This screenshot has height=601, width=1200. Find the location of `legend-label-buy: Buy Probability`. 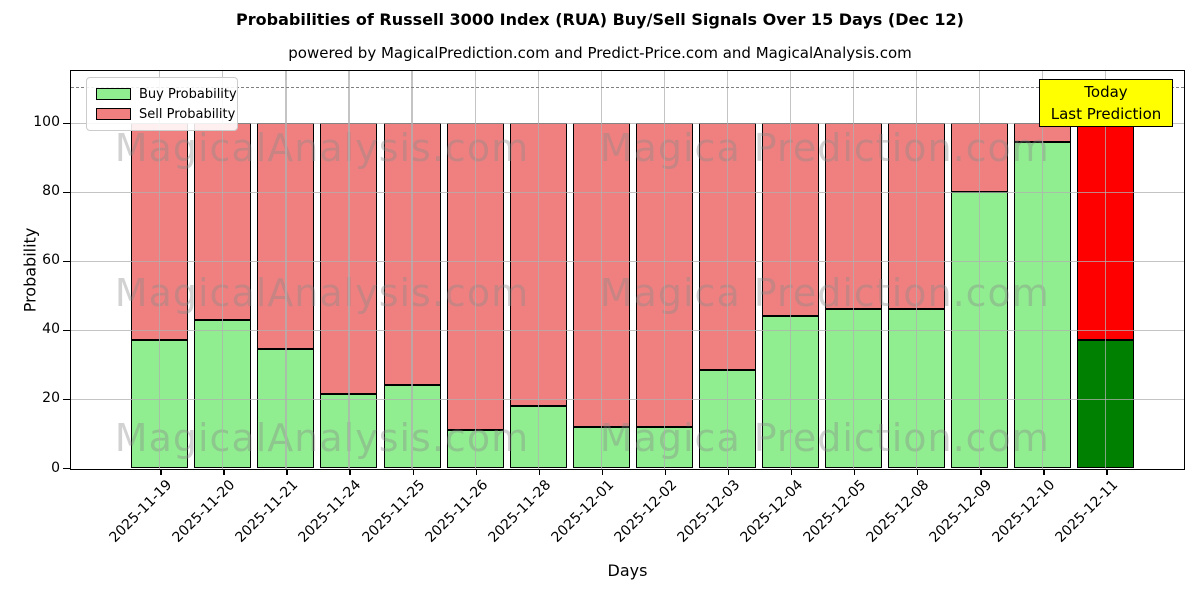

legend-label-buy: Buy Probability is located at coordinates (188, 94).